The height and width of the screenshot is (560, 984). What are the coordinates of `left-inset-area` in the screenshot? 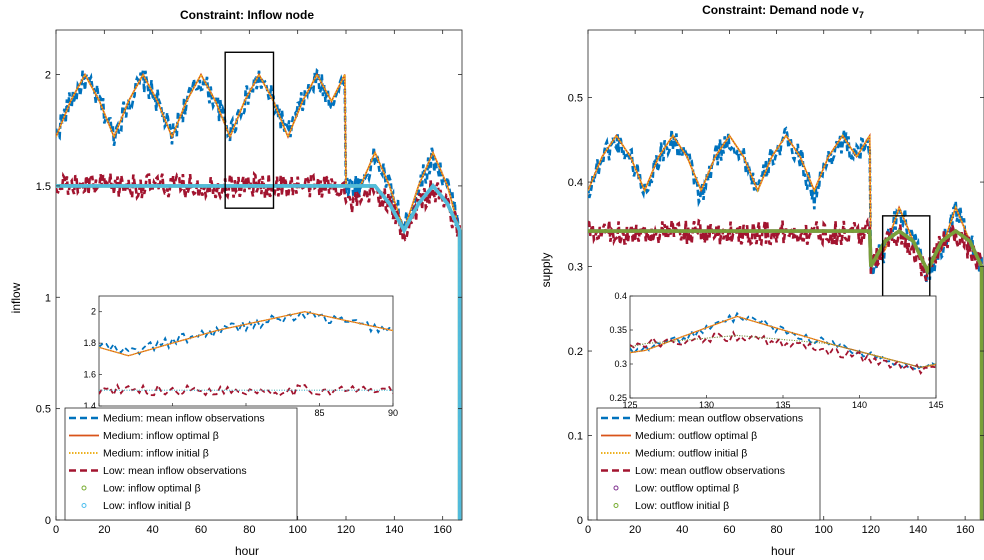 It's located at (246, 351).